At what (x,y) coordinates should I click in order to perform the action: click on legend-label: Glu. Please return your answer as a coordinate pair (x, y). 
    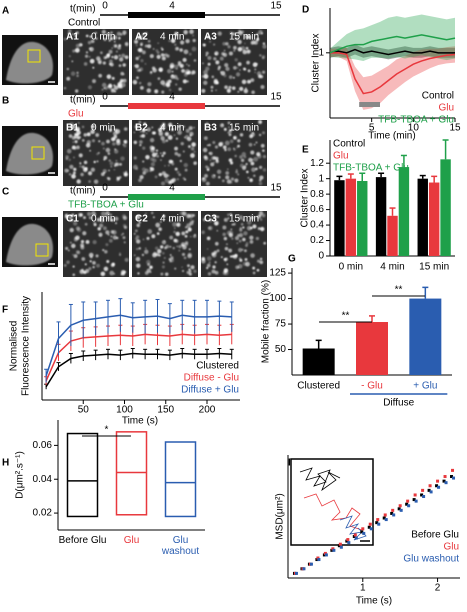
    Looking at the image, I should click on (341, 156).